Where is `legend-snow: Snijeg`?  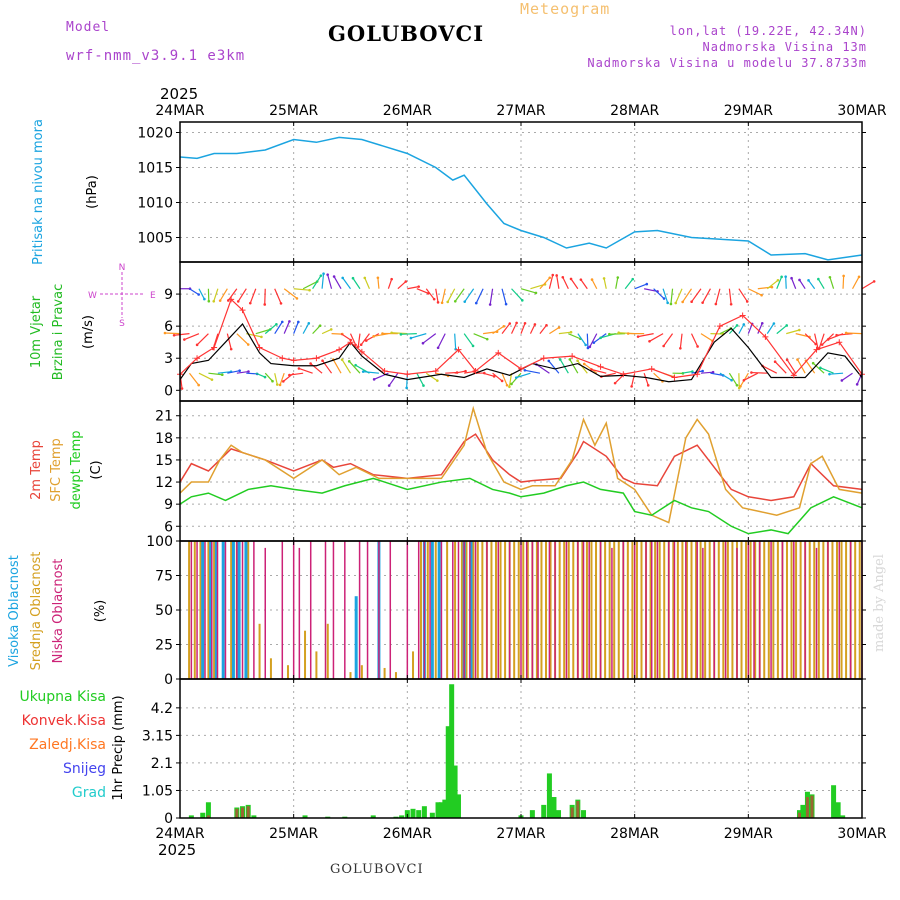
legend-snow: Snijeg is located at coordinates (84, 769).